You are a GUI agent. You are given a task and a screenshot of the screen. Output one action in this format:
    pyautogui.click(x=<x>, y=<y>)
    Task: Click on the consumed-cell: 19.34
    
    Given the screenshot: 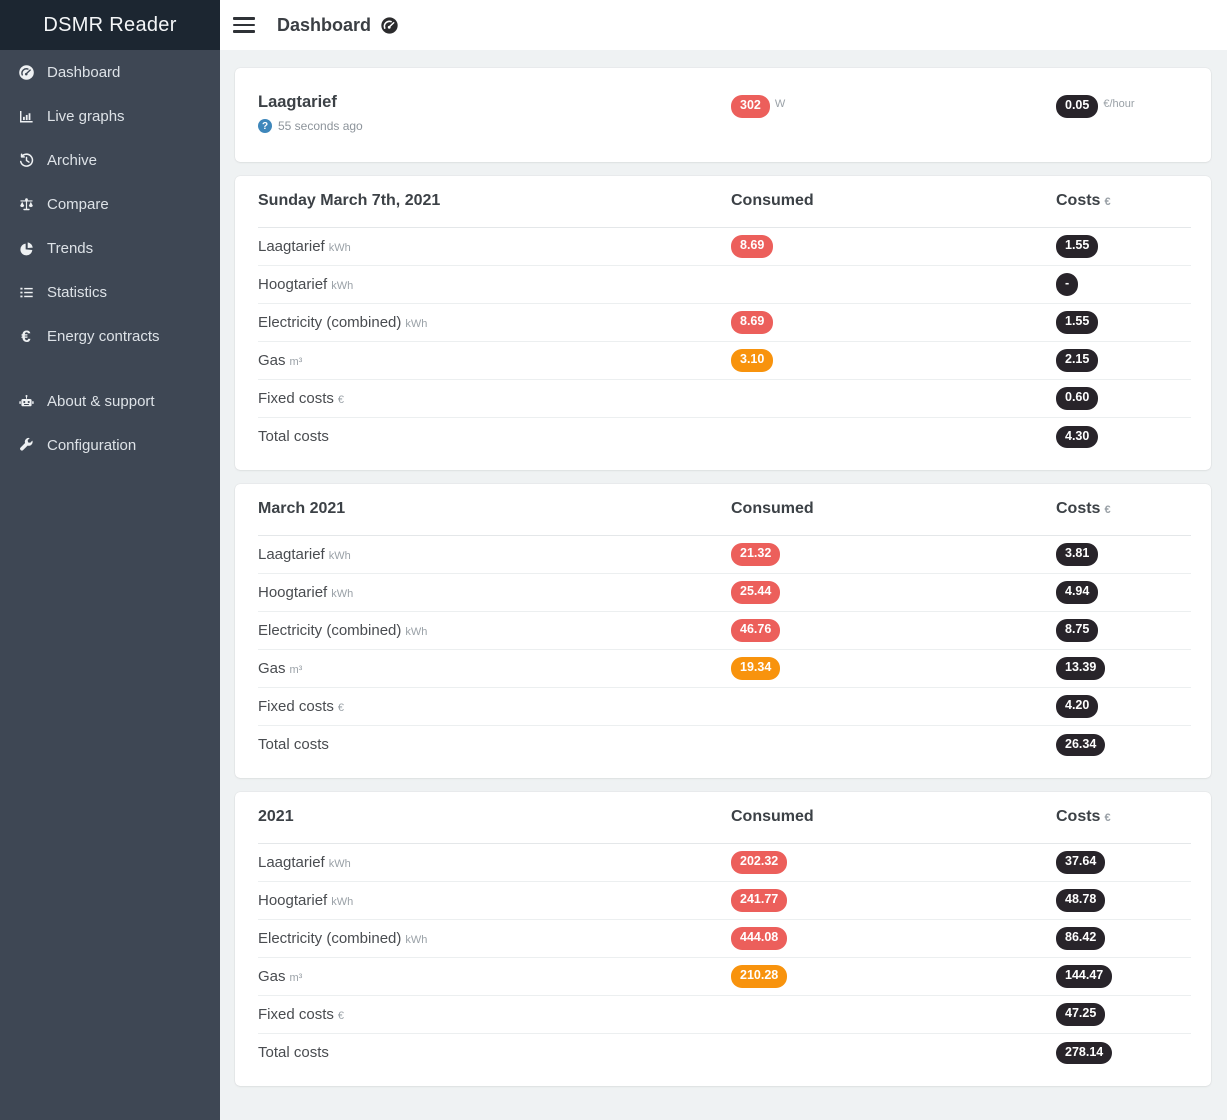 What is the action you would take?
    pyautogui.click(x=893, y=668)
    